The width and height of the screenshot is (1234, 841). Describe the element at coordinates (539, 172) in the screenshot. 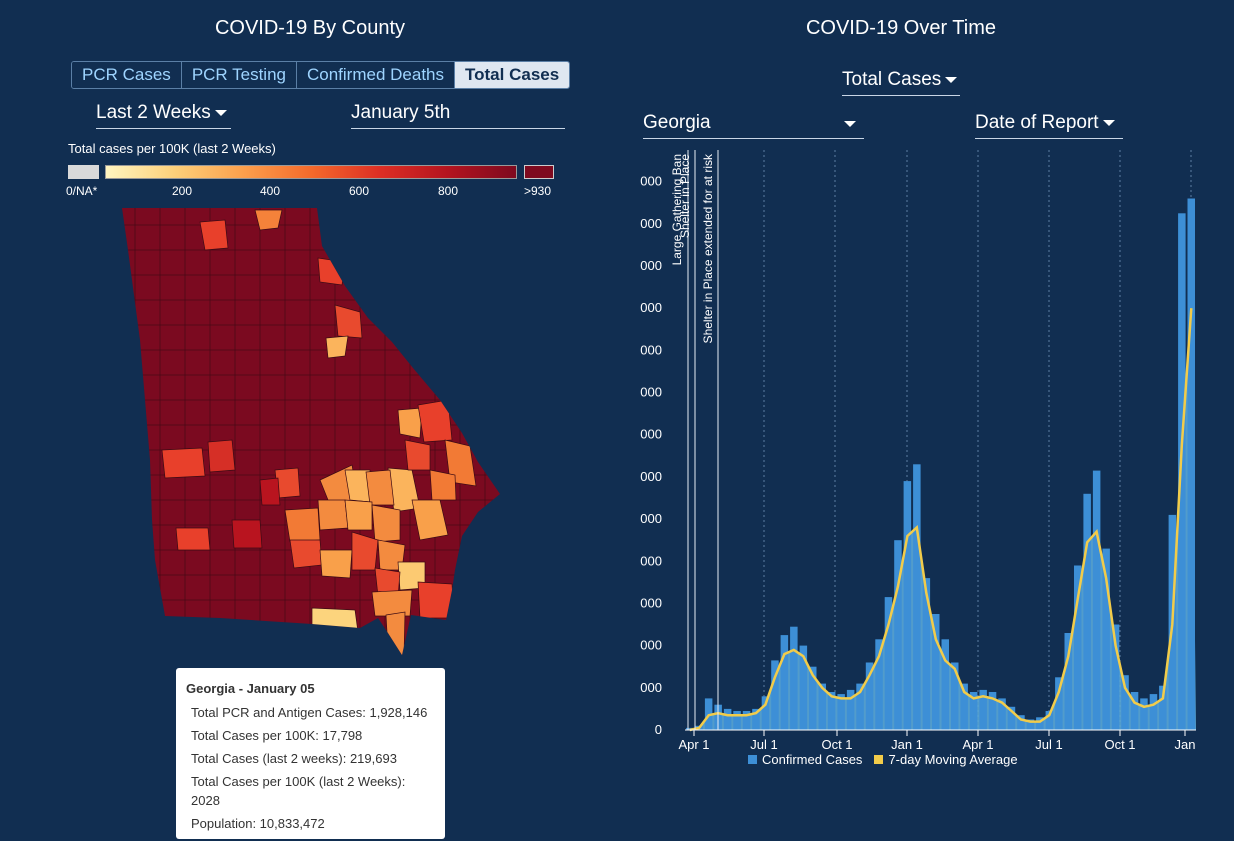

I see `legend-max-swatch` at that location.